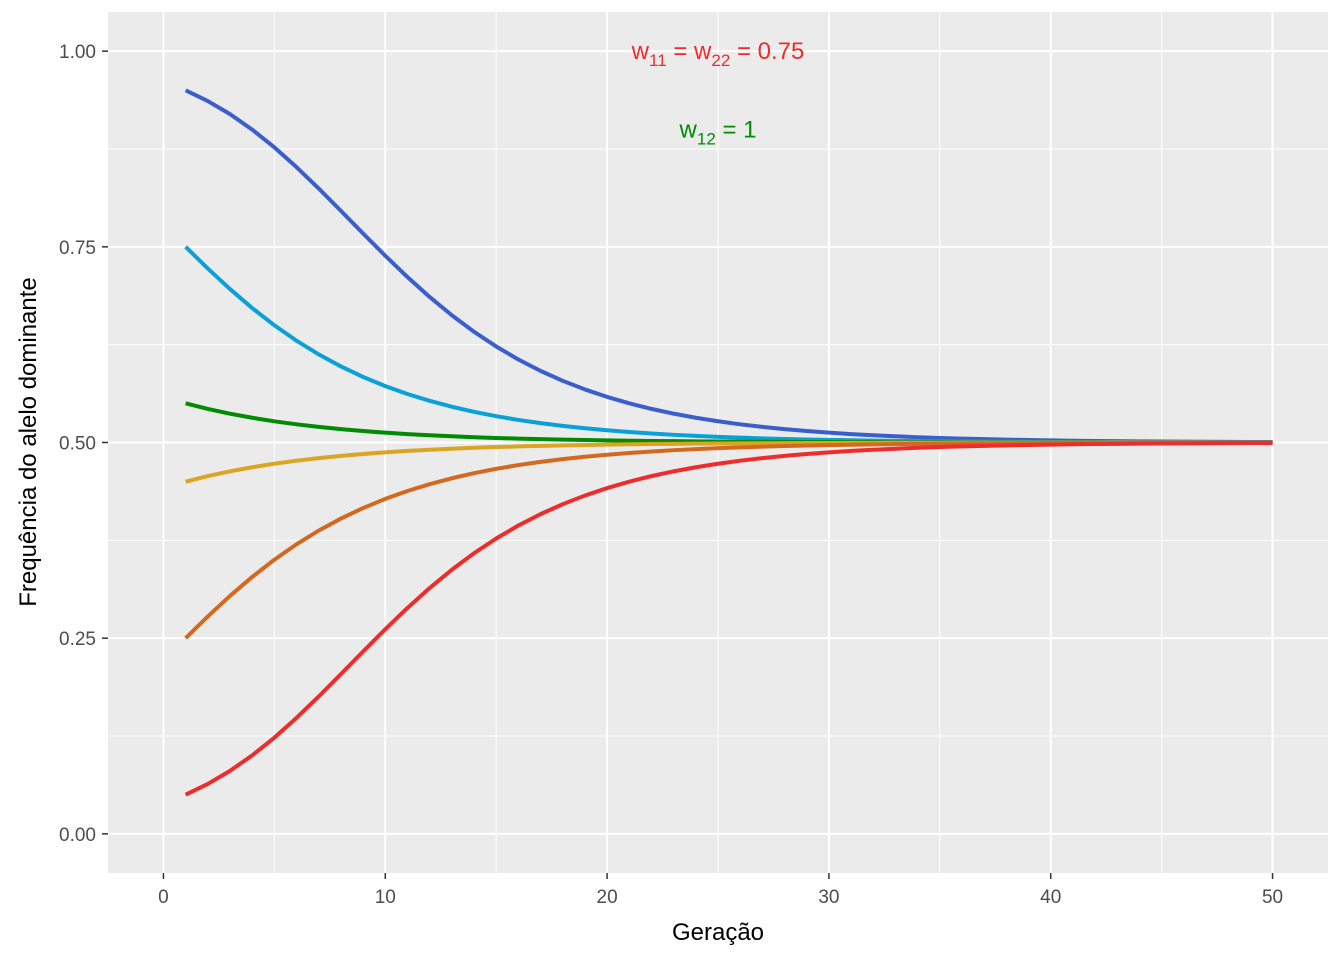 The image size is (1344, 960). What do you see at coordinates (718, 932) in the screenshot?
I see `x-axis-title: Geração` at bounding box center [718, 932].